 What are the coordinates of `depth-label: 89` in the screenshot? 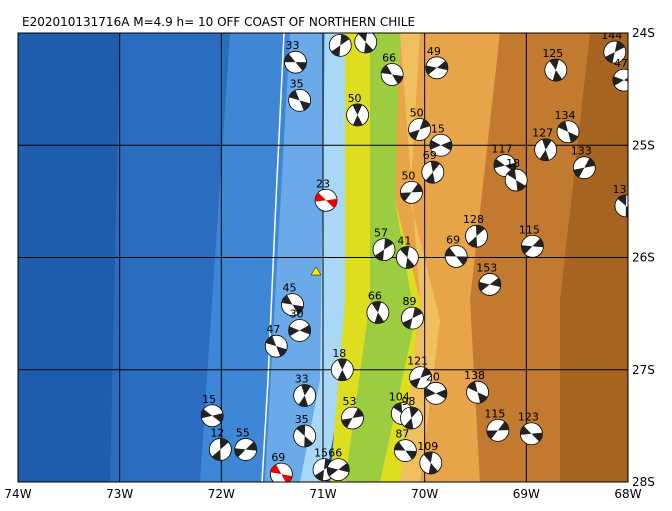 It's located at (409, 301).